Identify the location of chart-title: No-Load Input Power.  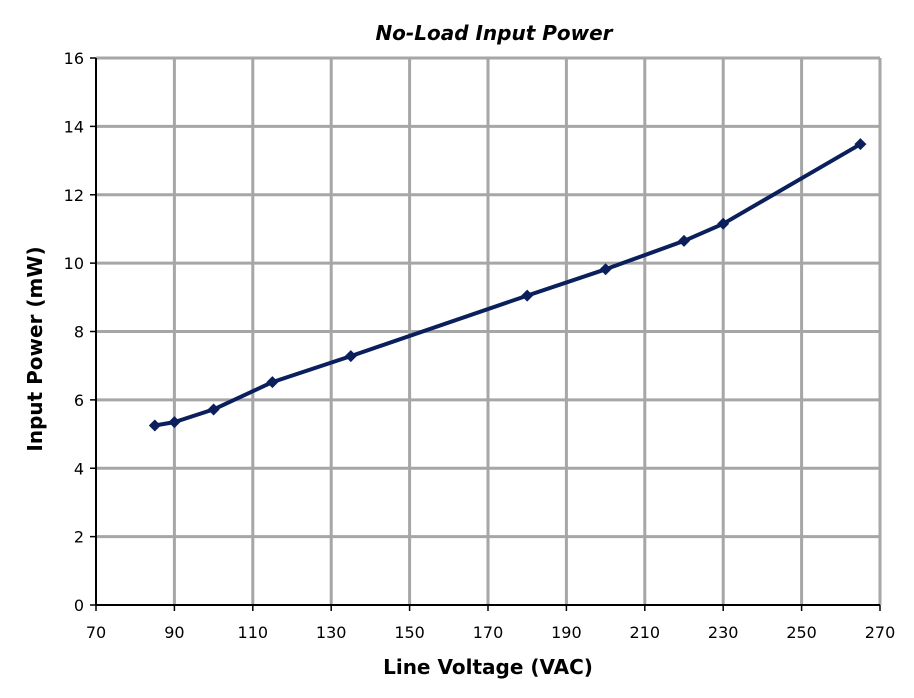
(494, 33).